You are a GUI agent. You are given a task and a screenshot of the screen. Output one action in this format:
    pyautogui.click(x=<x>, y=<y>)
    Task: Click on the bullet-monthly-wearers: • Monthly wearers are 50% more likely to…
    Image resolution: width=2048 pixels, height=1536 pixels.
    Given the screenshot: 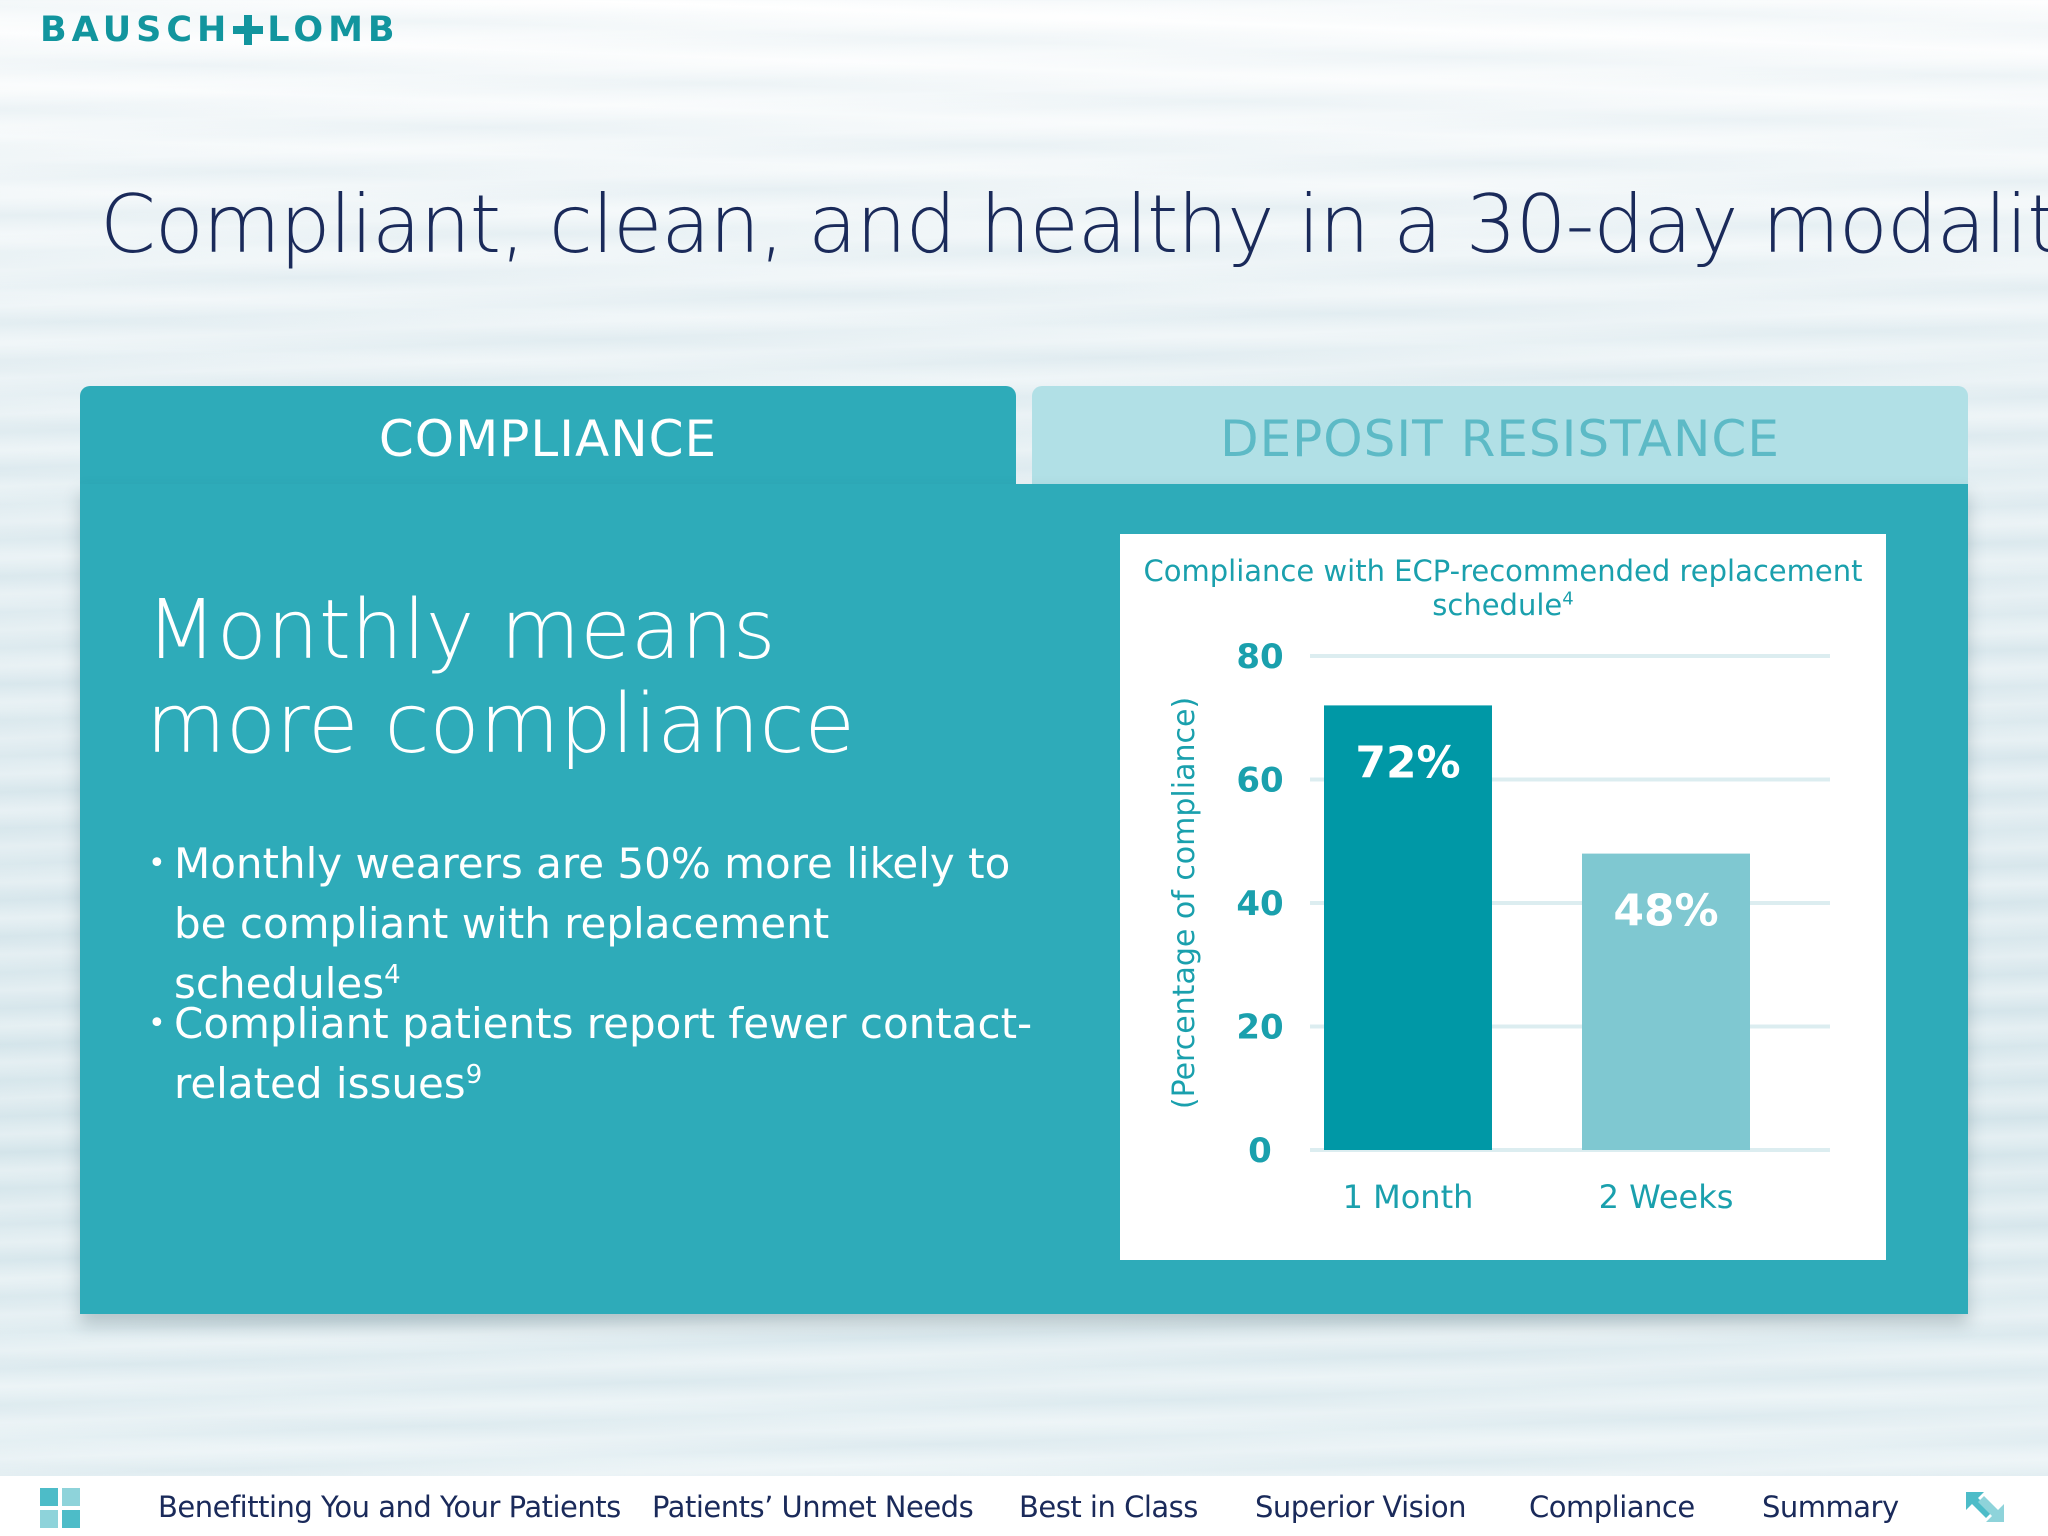 What is the action you would take?
    pyautogui.click(x=601, y=924)
    